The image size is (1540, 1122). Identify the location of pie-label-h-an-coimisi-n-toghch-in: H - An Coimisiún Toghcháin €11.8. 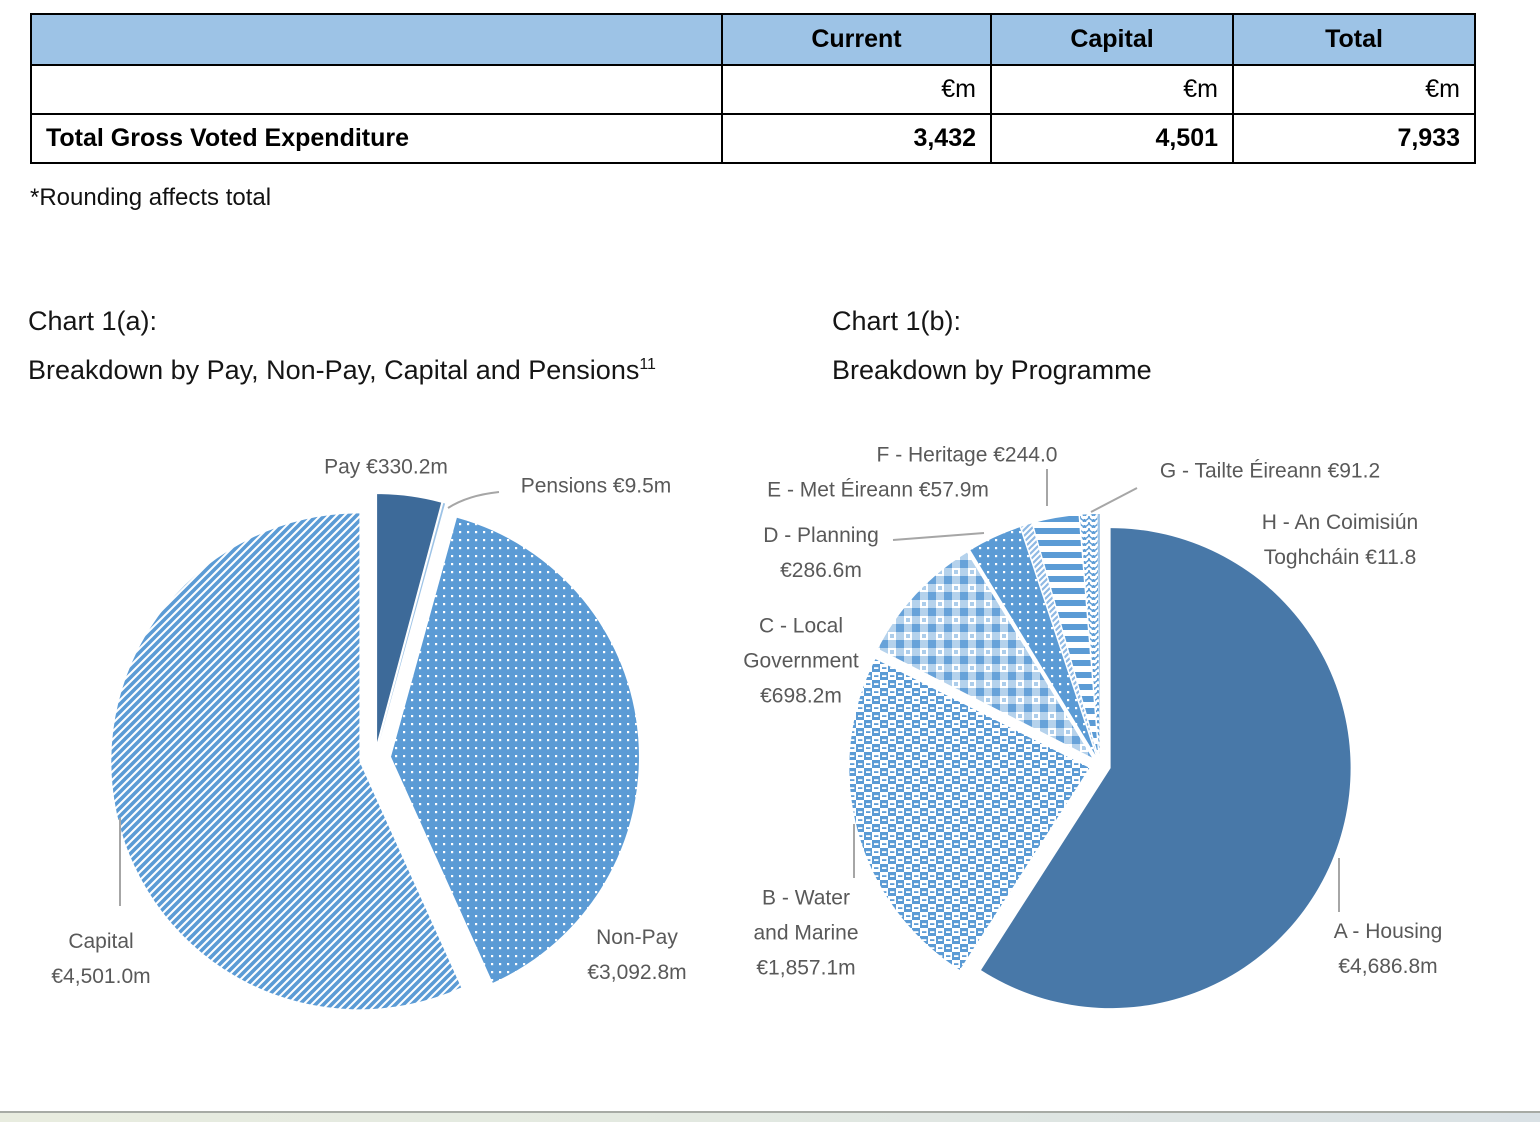
(1340, 540).